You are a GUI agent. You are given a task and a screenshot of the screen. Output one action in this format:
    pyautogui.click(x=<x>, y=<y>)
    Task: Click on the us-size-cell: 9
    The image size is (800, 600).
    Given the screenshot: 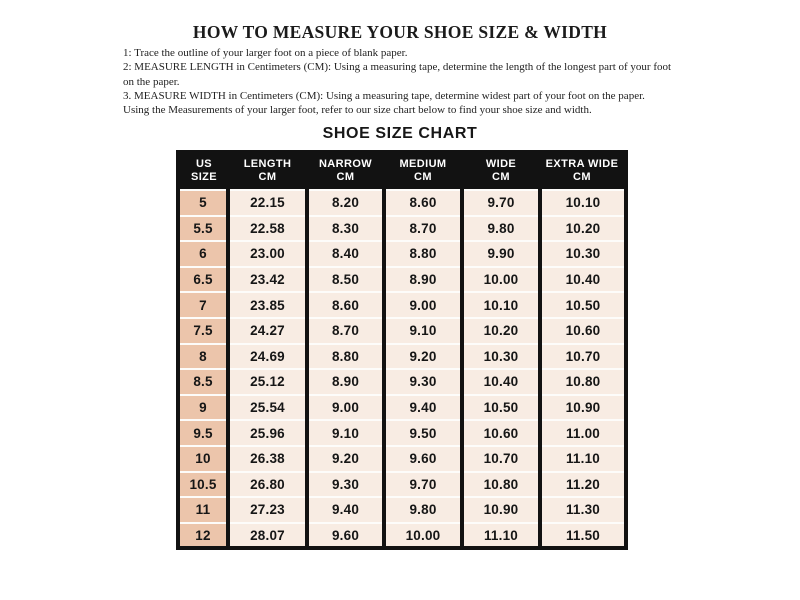 What is the action you would take?
    pyautogui.click(x=203, y=407)
    